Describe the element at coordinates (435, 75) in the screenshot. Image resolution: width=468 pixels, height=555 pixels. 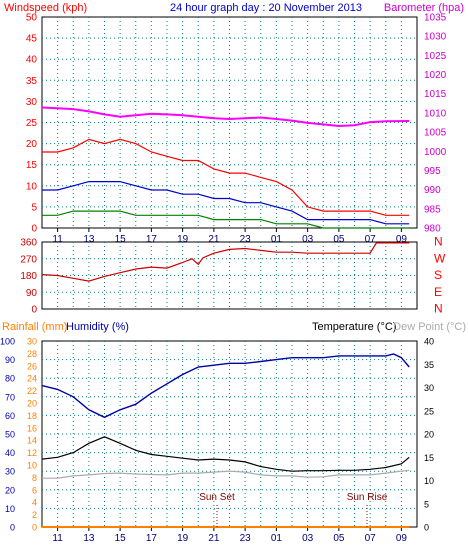
I see `y-tick-label: 1020` at that location.